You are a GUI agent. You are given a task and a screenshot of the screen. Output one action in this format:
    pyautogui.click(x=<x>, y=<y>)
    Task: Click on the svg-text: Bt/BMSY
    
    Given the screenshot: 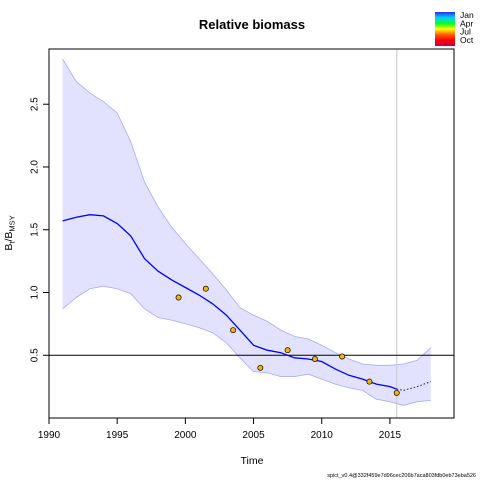 What is the action you would take?
    pyautogui.click(x=10, y=232)
    